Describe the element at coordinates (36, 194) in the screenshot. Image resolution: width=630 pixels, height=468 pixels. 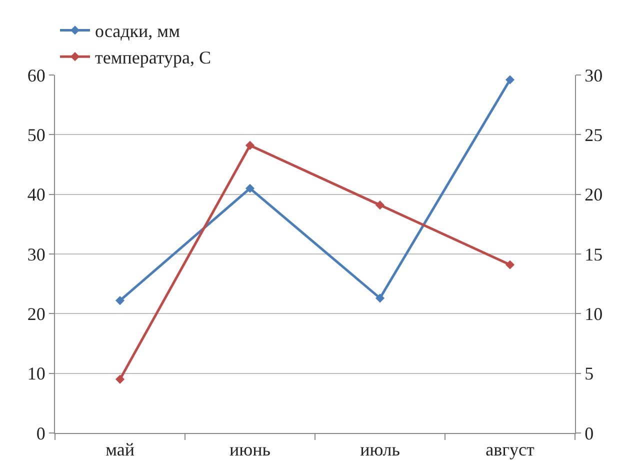
I see `y-tick-label: 40` at that location.